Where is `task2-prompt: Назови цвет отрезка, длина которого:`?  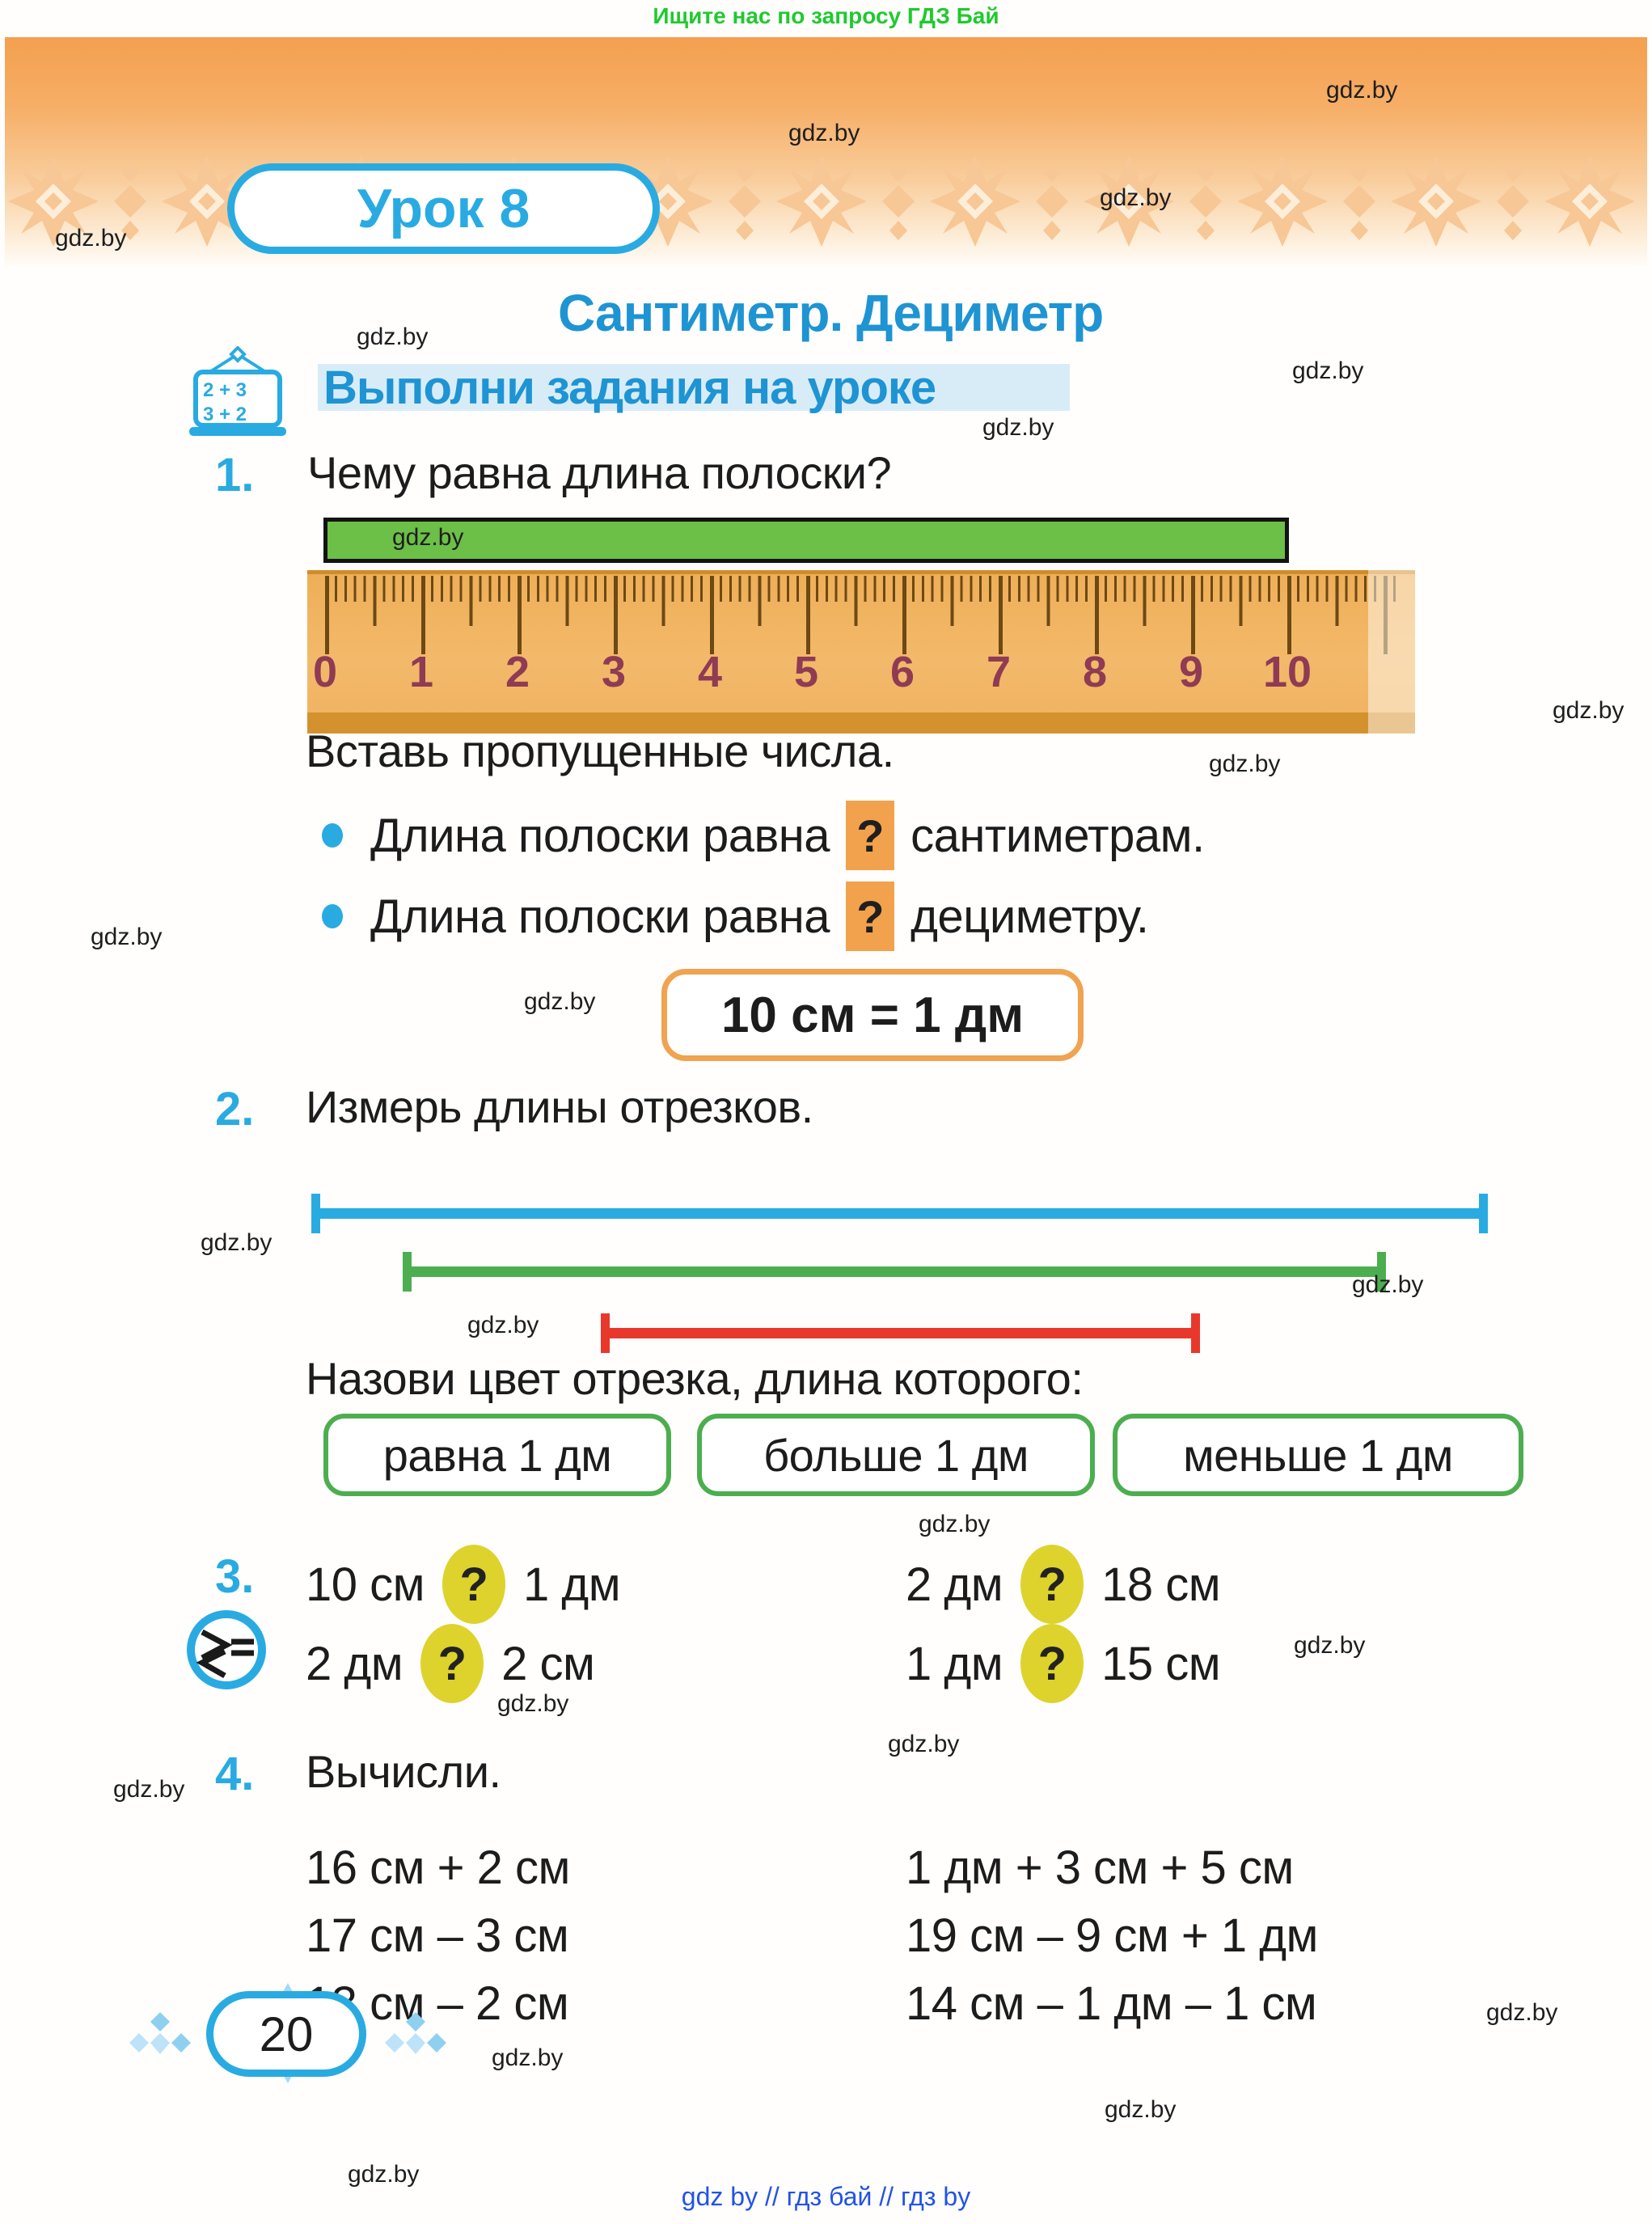
task2-prompt: Назови цвет отрезка, длина которого: is located at coordinates (695, 1378).